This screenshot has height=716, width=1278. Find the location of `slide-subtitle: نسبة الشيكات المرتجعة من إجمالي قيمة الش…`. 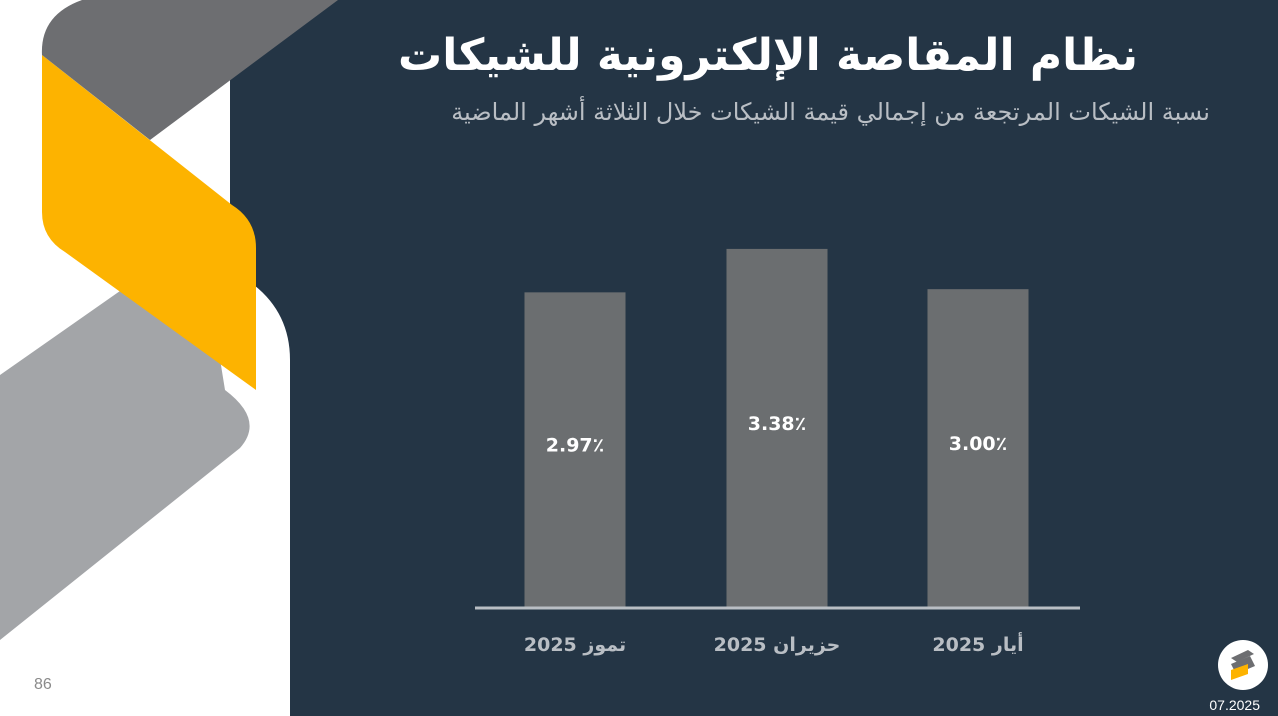

slide-subtitle: نسبة الشيكات المرتجعة من إجمالي قيمة الش… is located at coordinates (830, 112).